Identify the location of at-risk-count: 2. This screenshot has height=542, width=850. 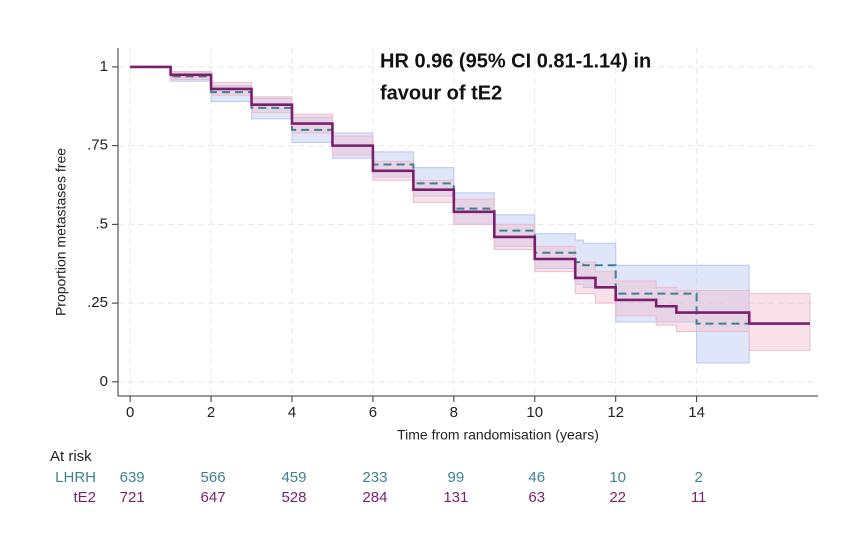
(698, 477).